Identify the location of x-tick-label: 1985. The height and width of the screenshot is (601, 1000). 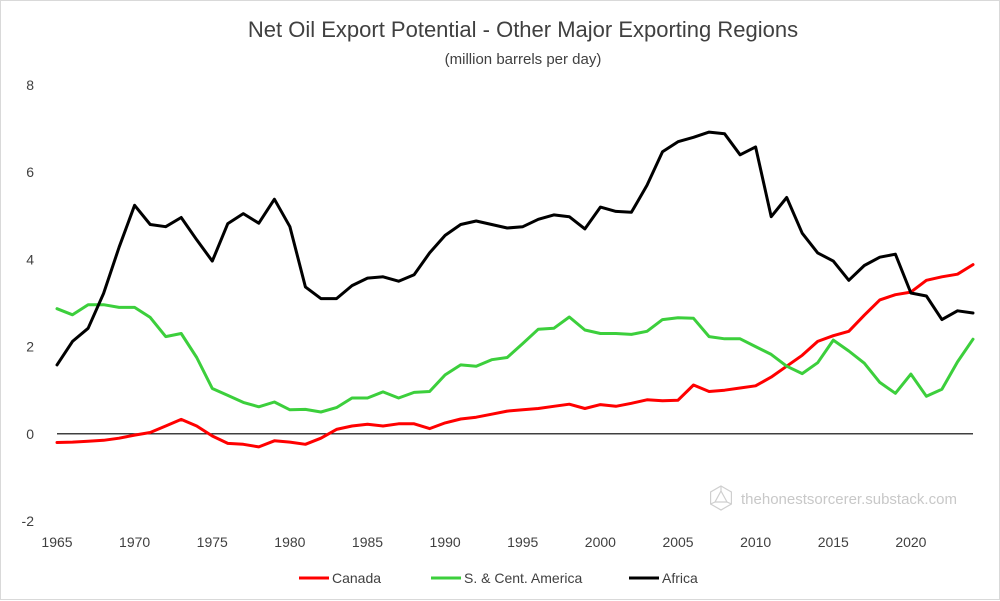
(367, 542).